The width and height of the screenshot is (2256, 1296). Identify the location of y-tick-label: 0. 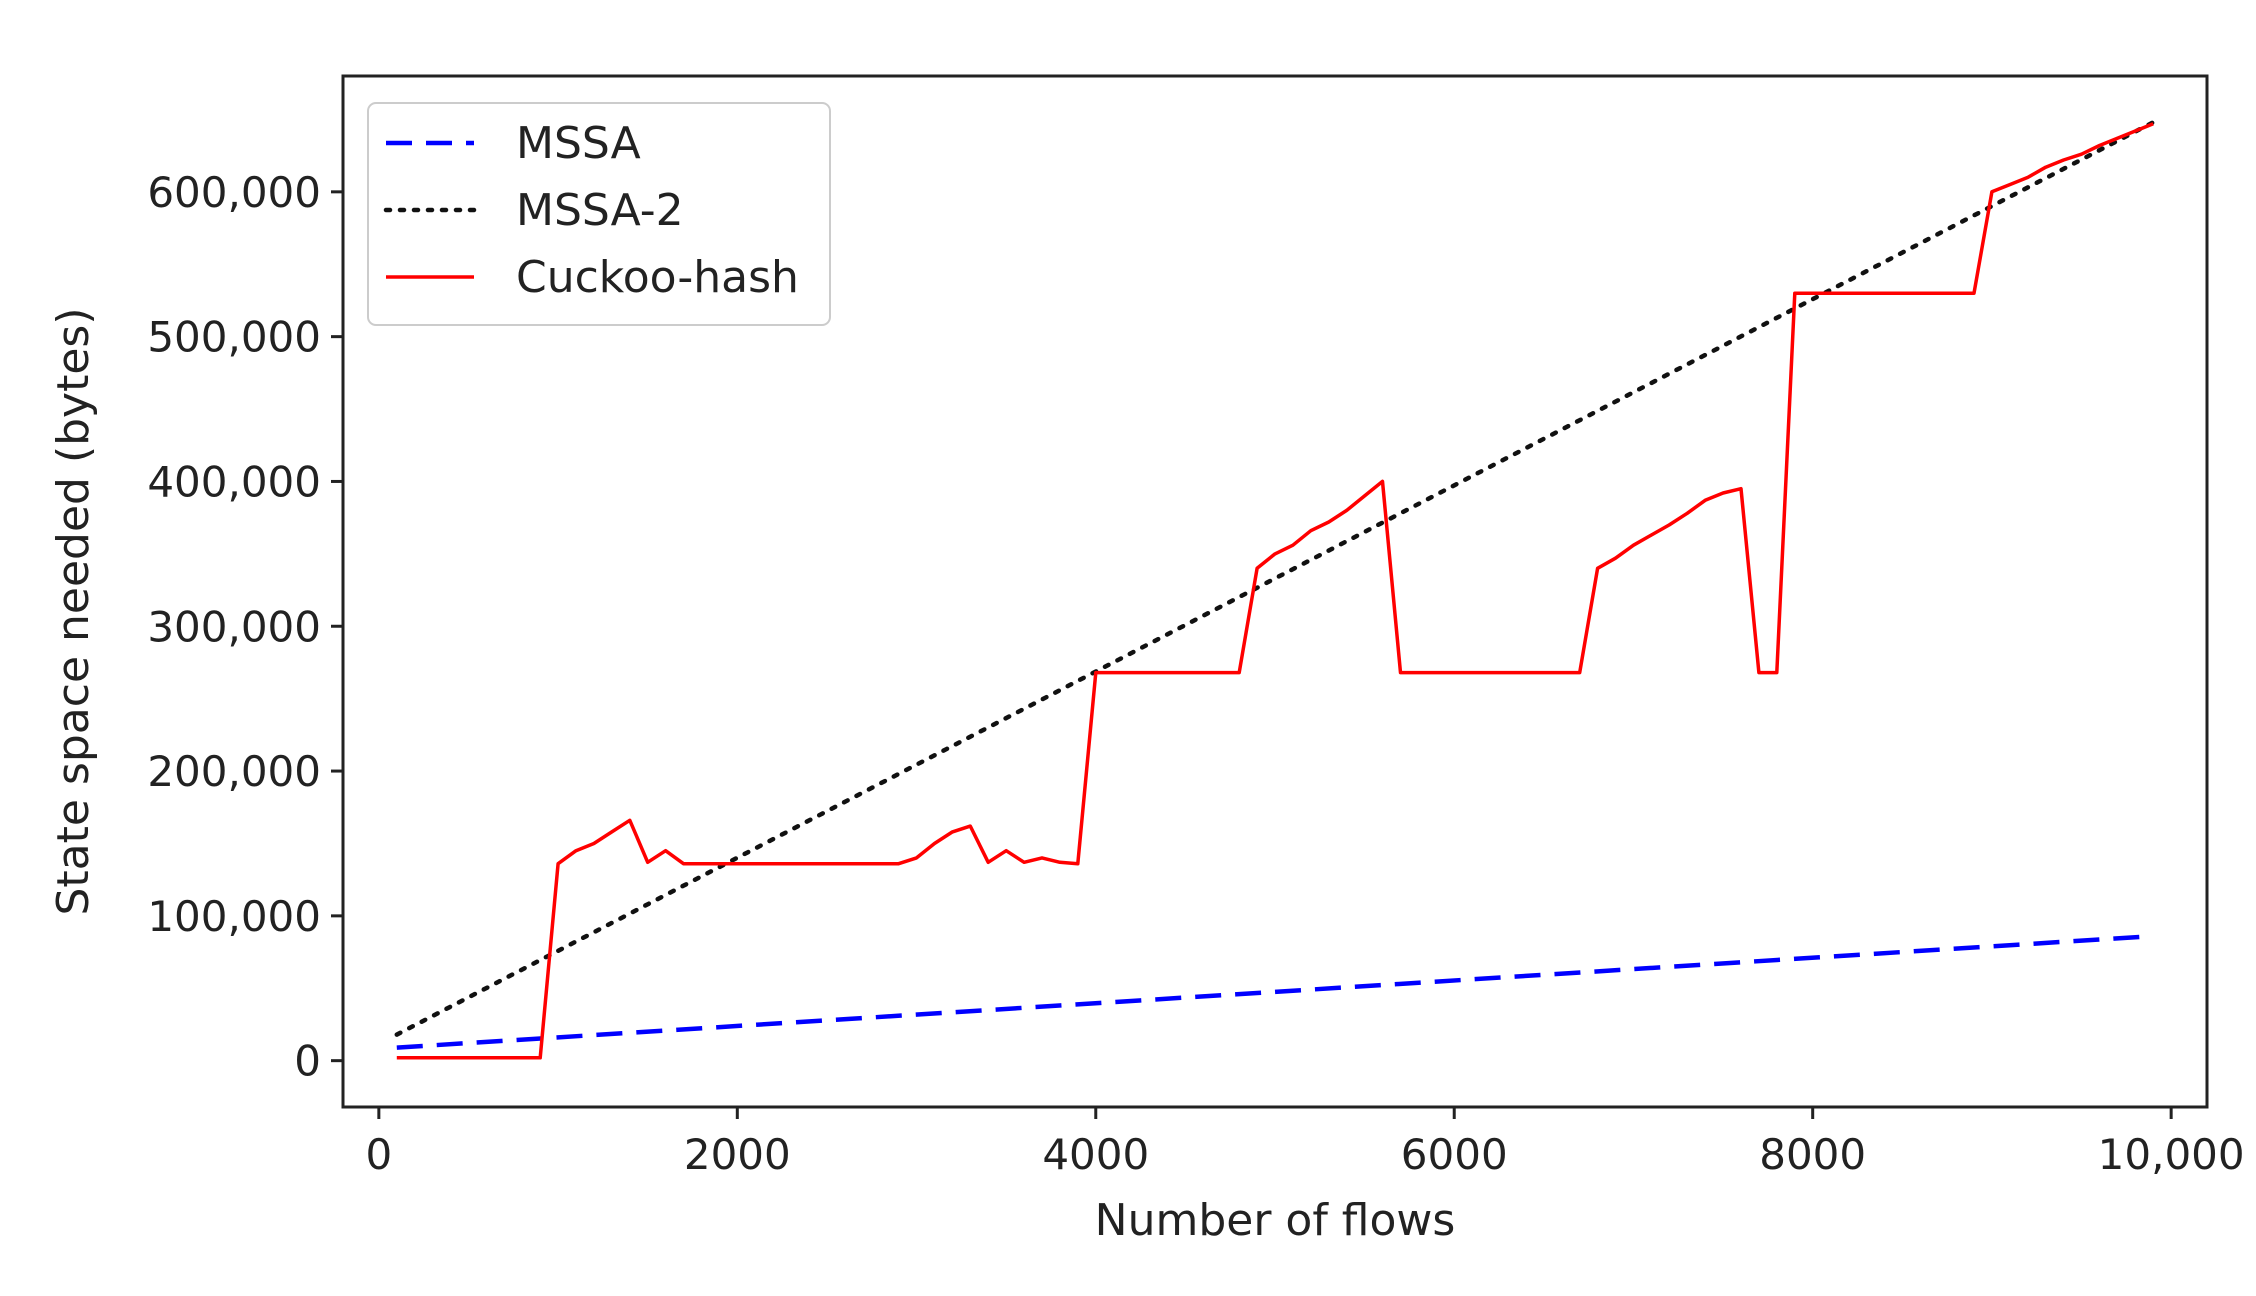
(307, 1061).